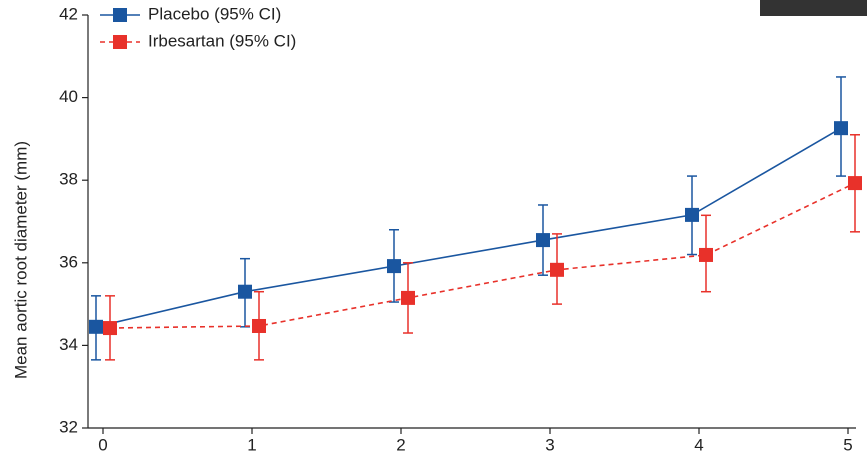  I want to click on y-tick-label: 32, so click(68, 426).